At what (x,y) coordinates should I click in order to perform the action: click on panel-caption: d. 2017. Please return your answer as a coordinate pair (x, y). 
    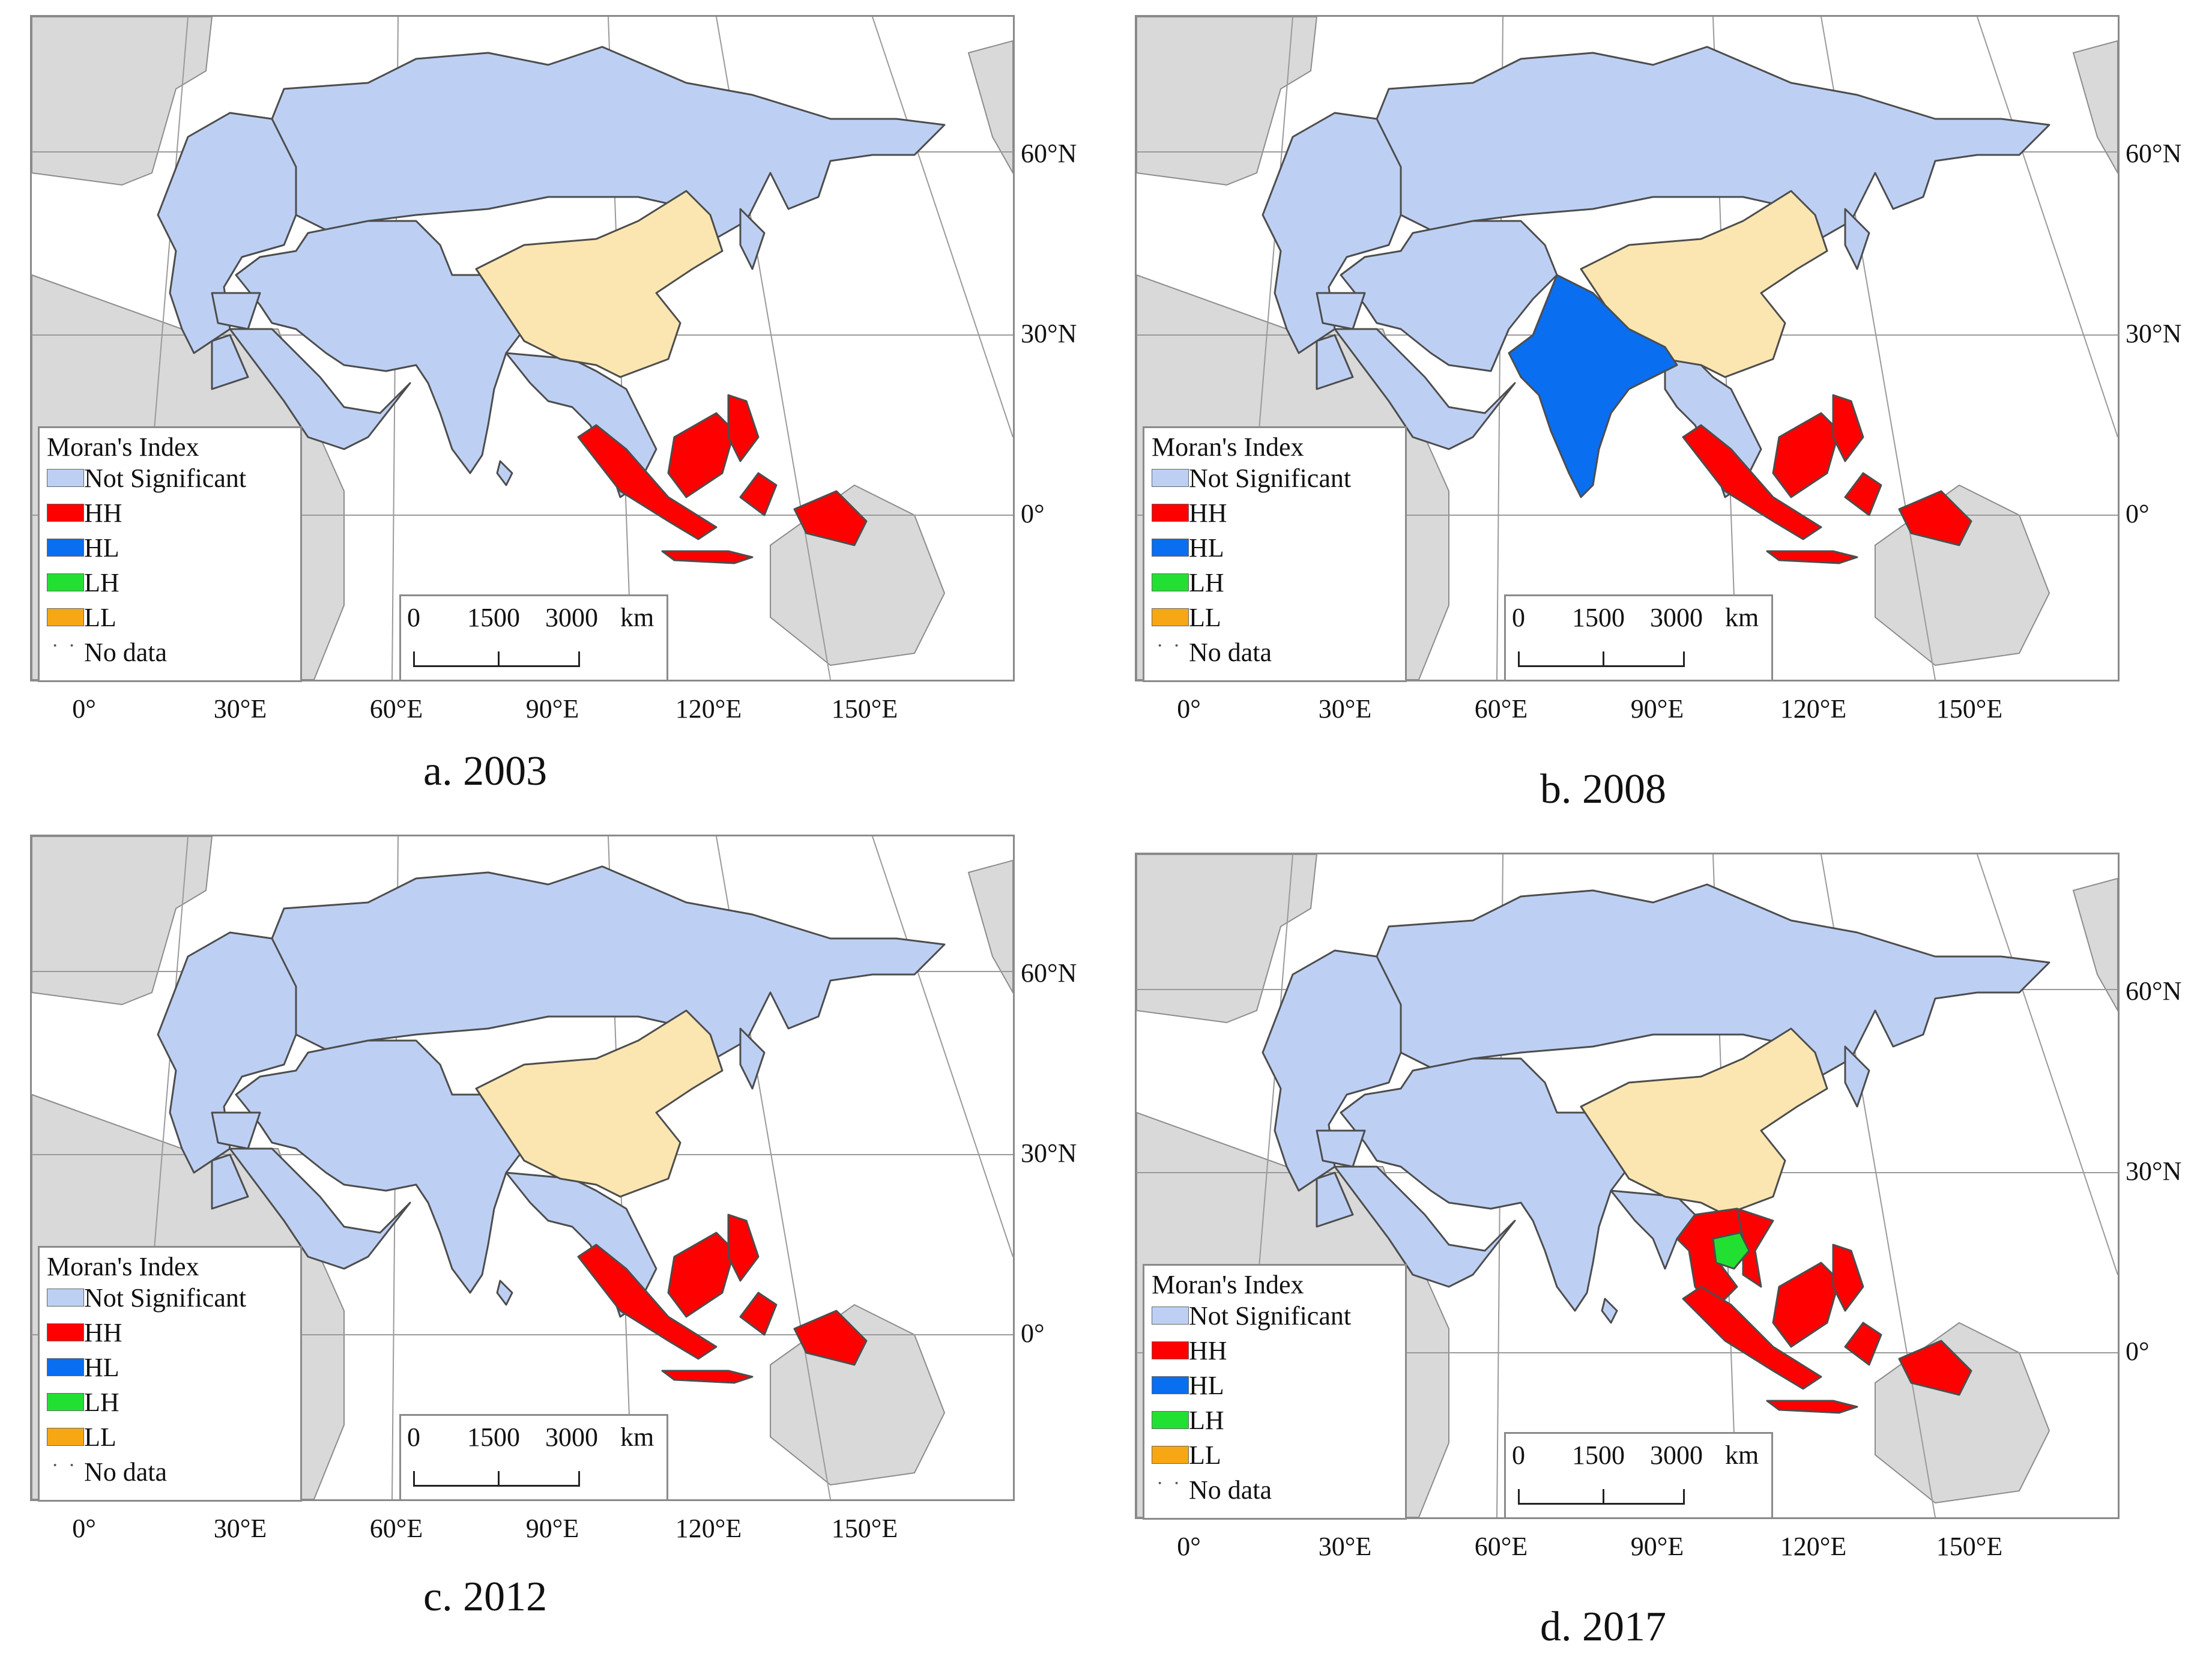
    Looking at the image, I should click on (1603, 1627).